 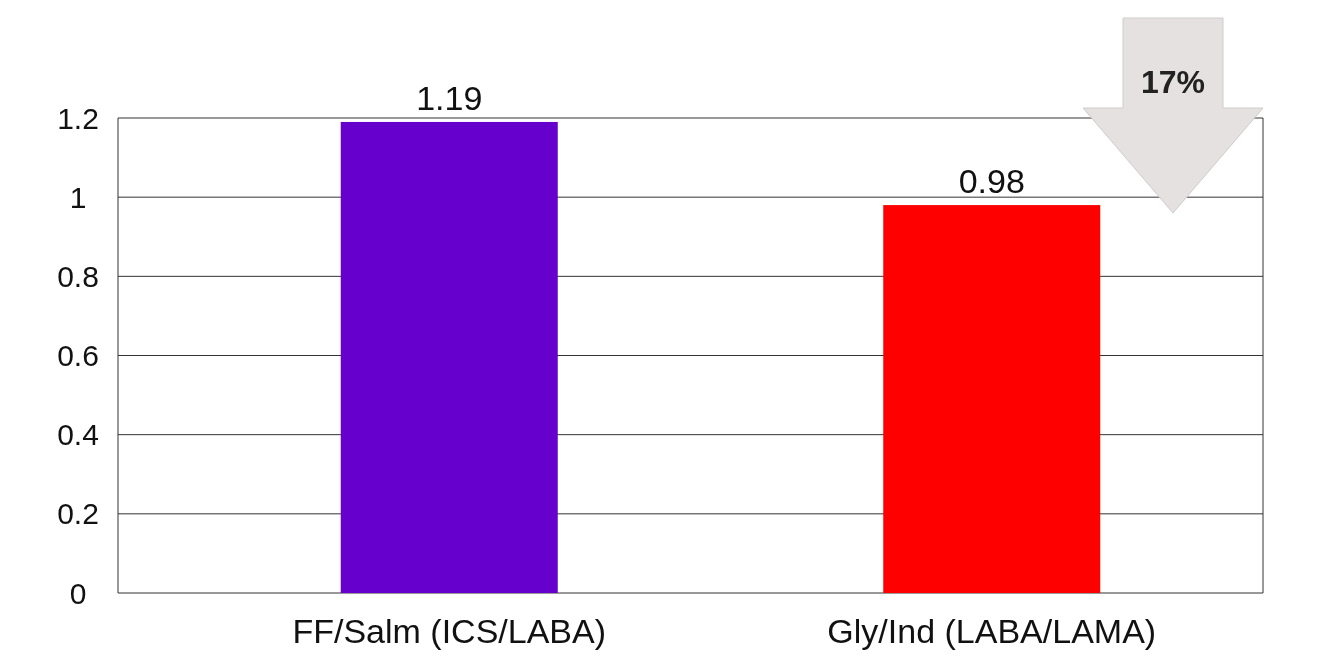 What do you see at coordinates (78, 514) in the screenshot?
I see `y-tick-label: 0.2` at bounding box center [78, 514].